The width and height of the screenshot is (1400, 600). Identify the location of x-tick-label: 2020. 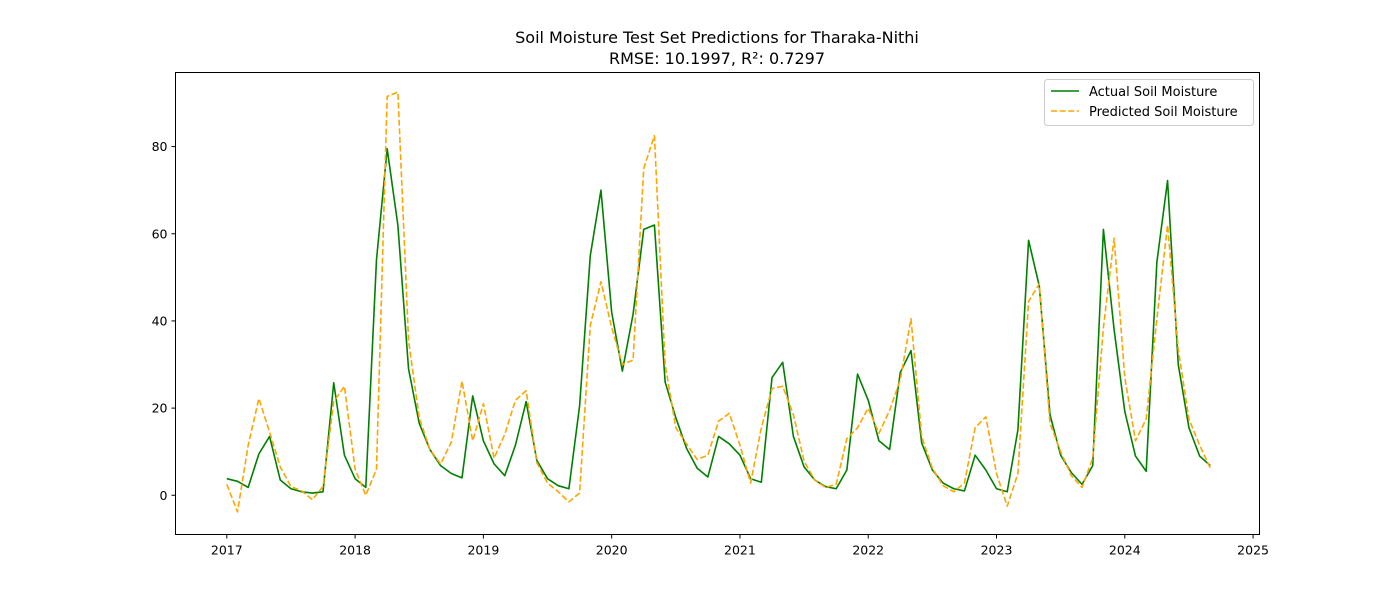
(612, 550).